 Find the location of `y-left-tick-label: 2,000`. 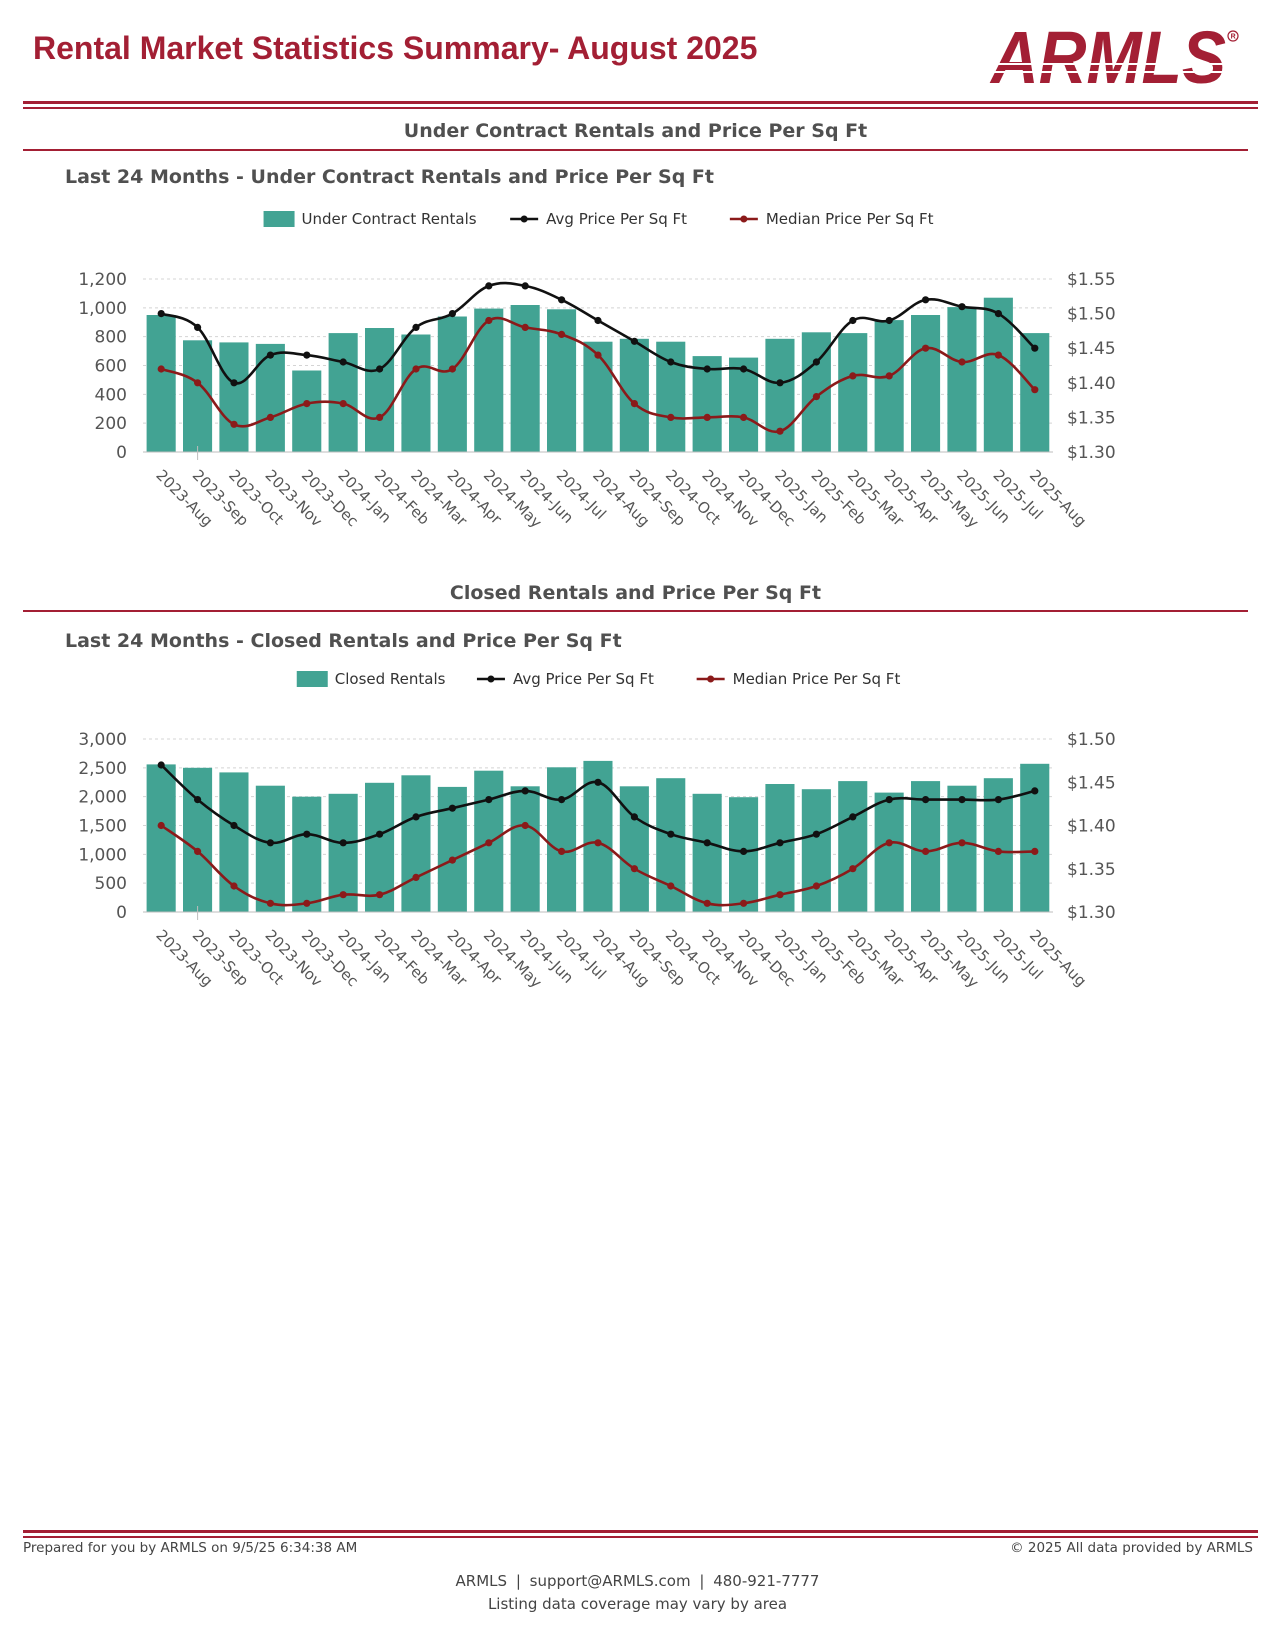

y-left-tick-label: 2,000 is located at coordinates (102, 798).